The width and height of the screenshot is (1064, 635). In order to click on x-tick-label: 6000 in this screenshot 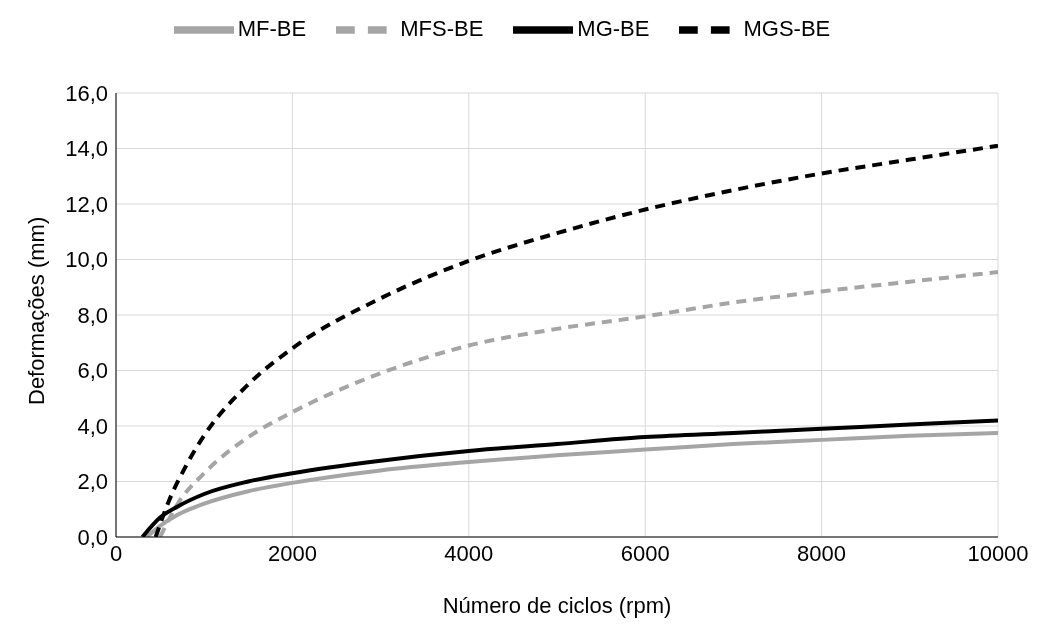, I will do `click(645, 553)`.